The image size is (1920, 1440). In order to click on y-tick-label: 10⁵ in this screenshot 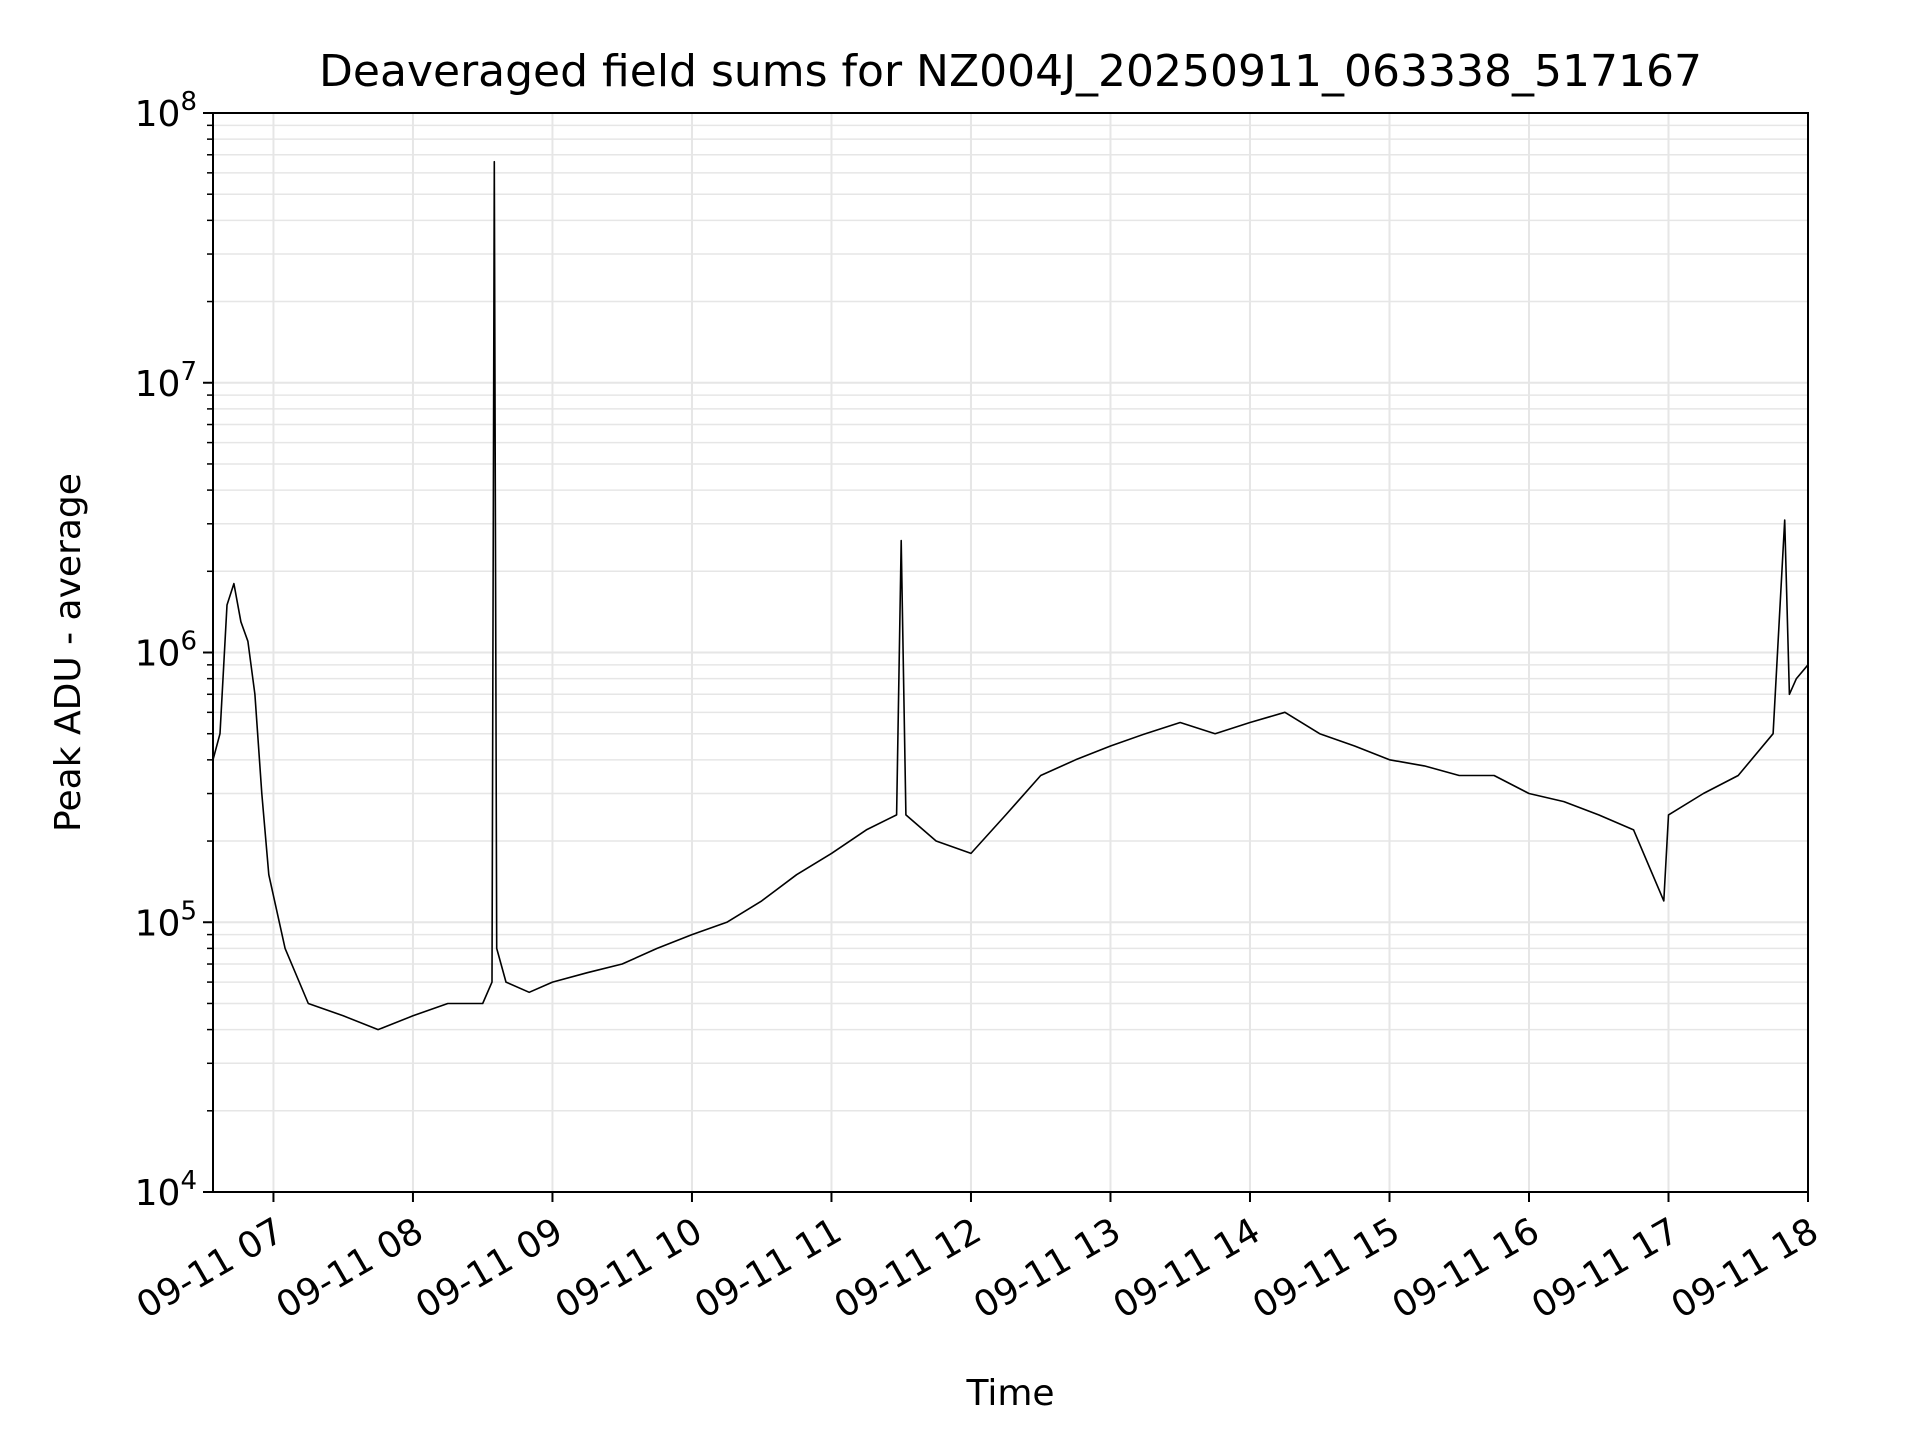, I will do `click(166, 920)`.